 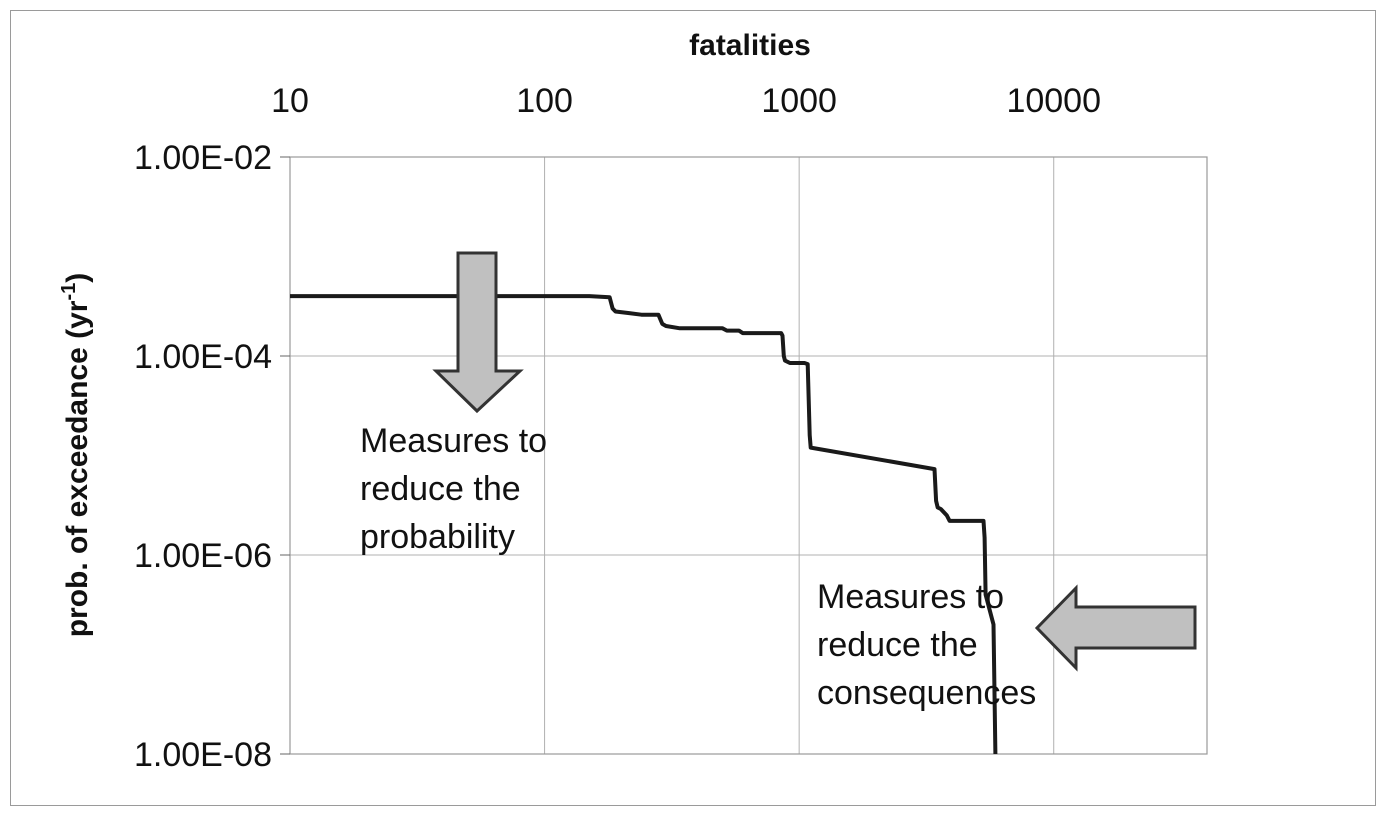 I want to click on y-tick-label: 1.00E-08, so click(x=203, y=755).